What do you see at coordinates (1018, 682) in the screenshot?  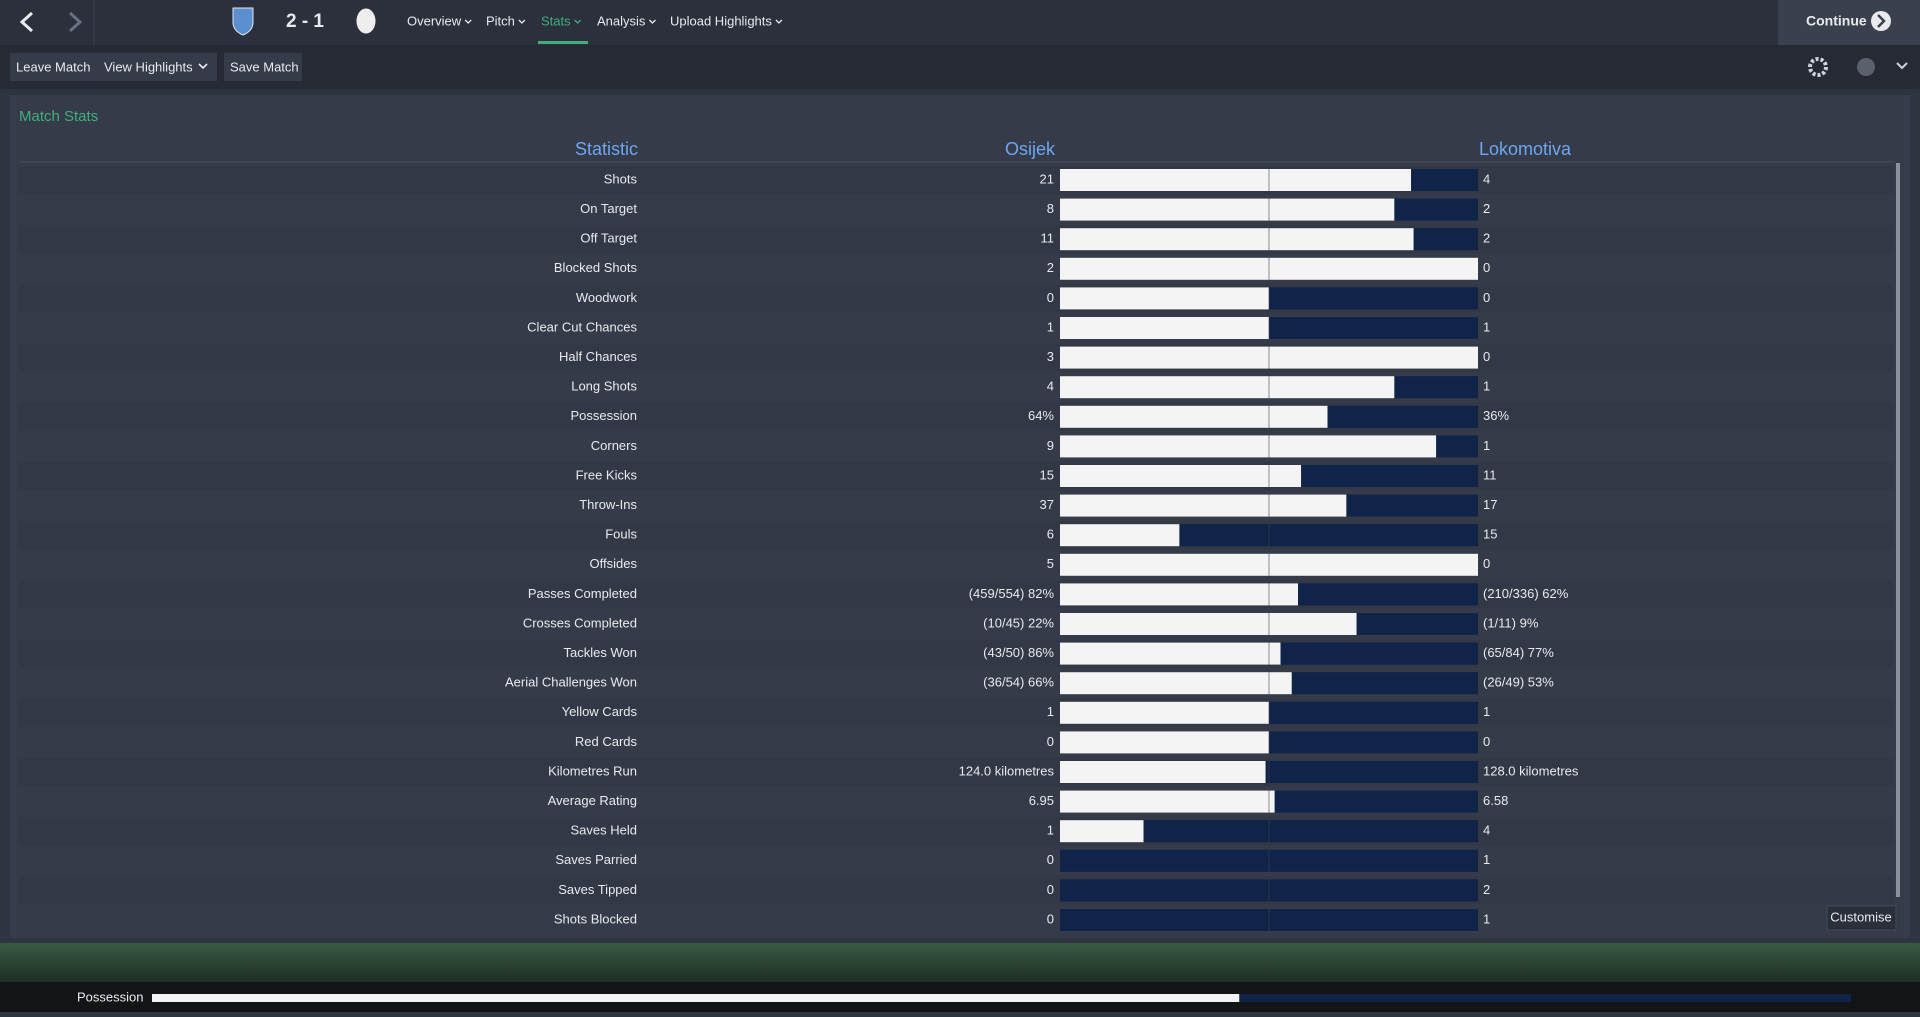 I see `home-value: (36/54) 66%` at bounding box center [1018, 682].